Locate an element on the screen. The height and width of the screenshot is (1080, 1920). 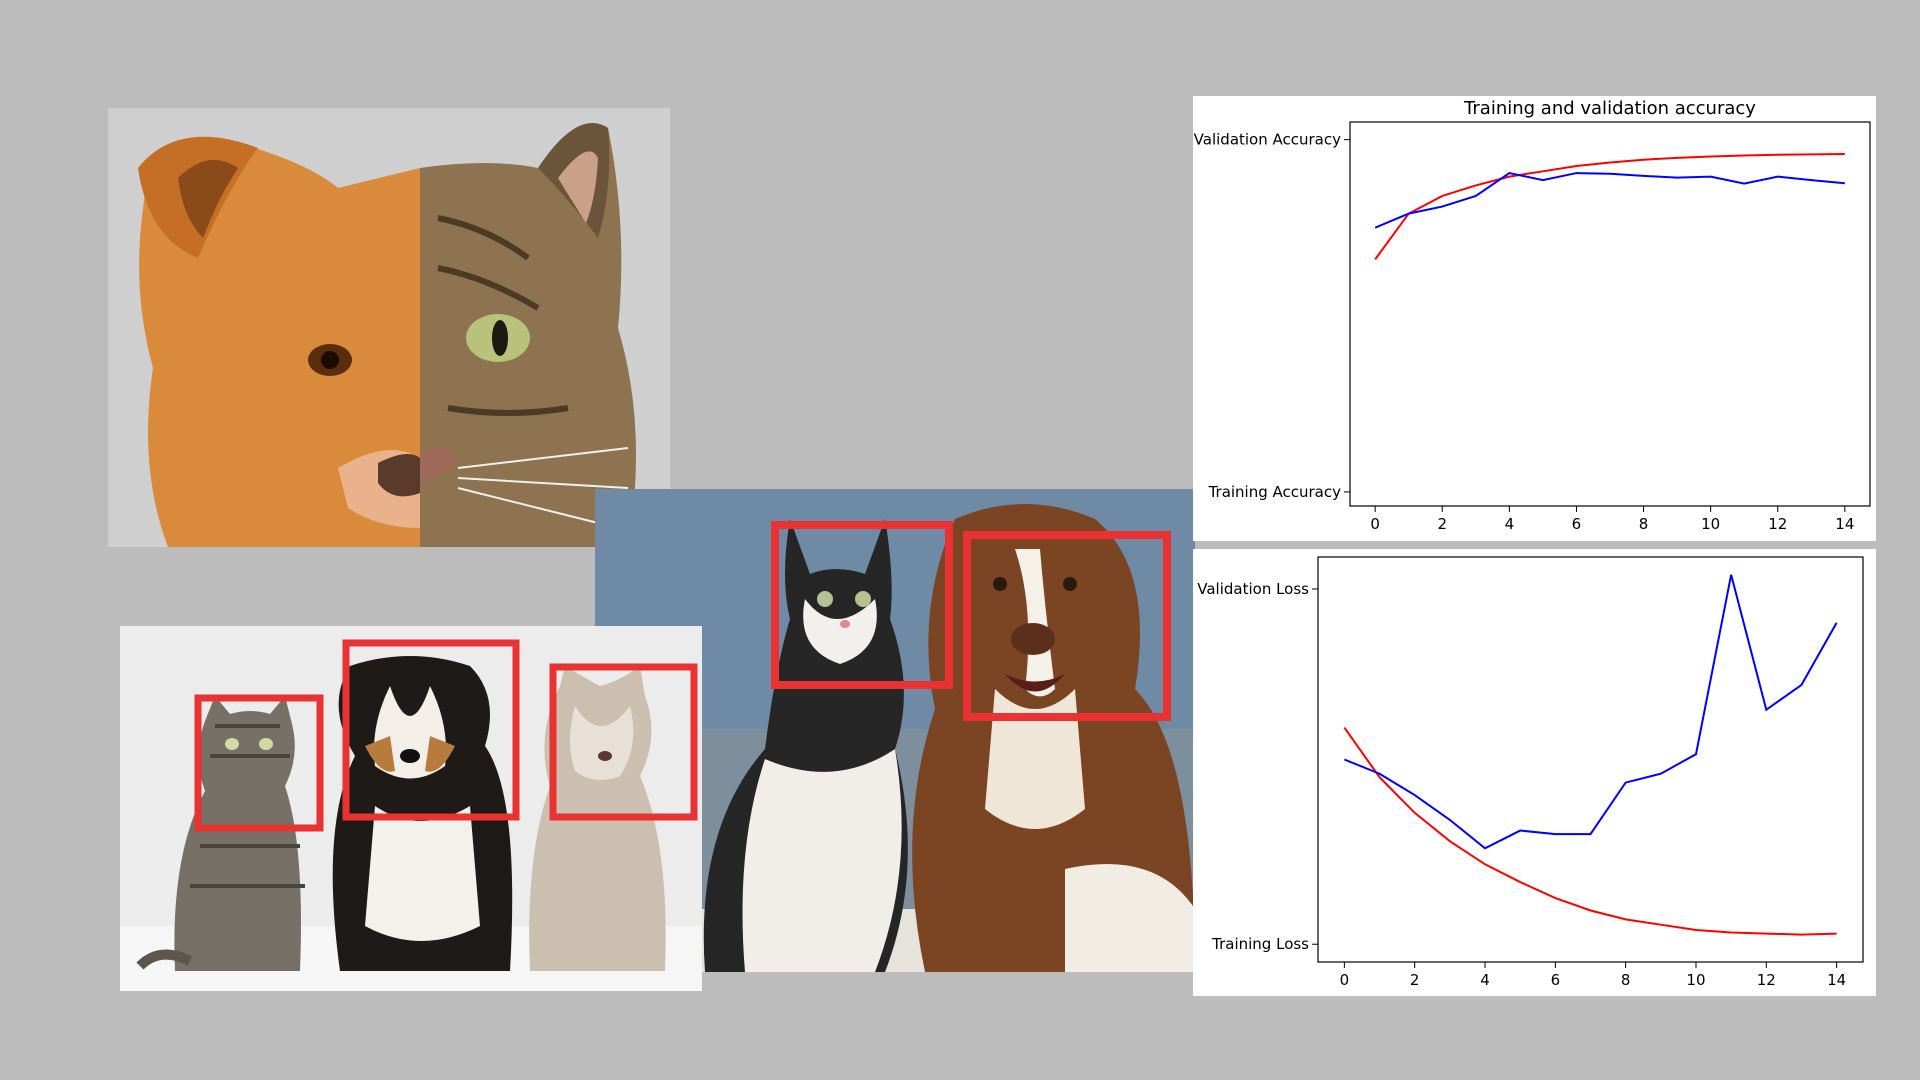
dog-cat-split-face-photo is located at coordinates (389, 327).